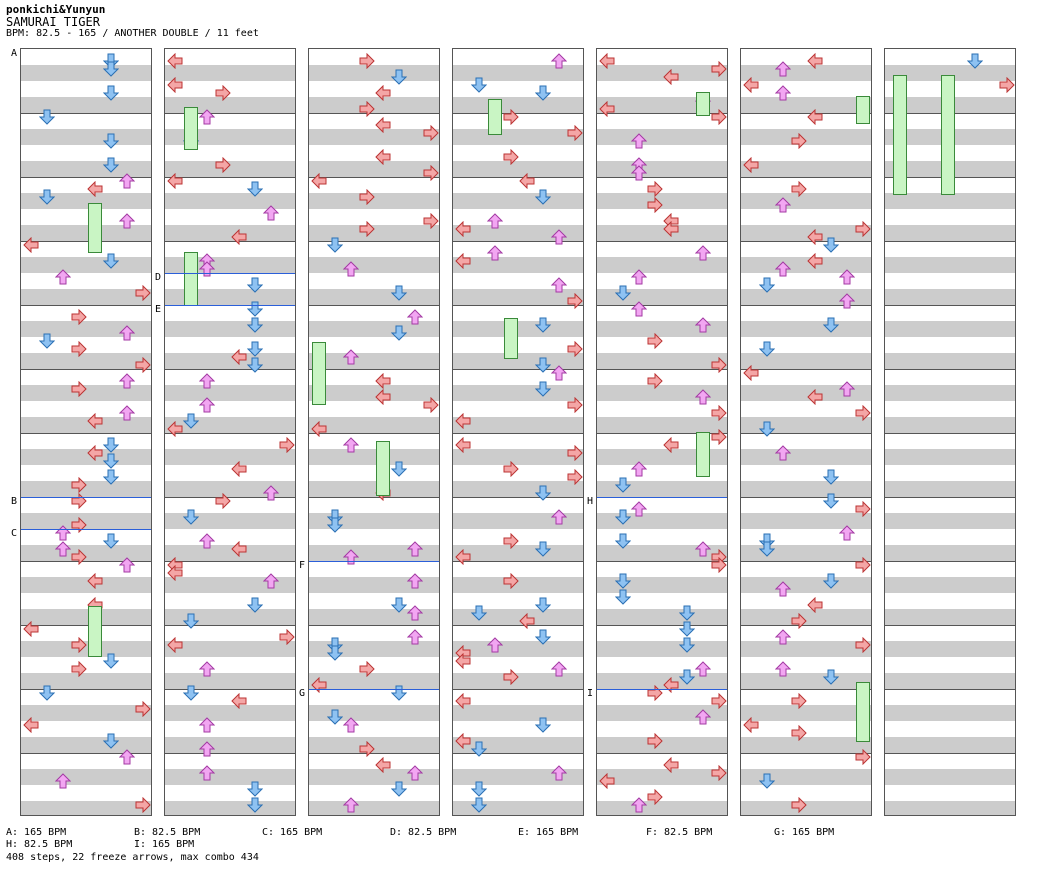 This screenshot has height=888, width=1040. I want to click on legend-a: A: 165 BPM, so click(36, 832).